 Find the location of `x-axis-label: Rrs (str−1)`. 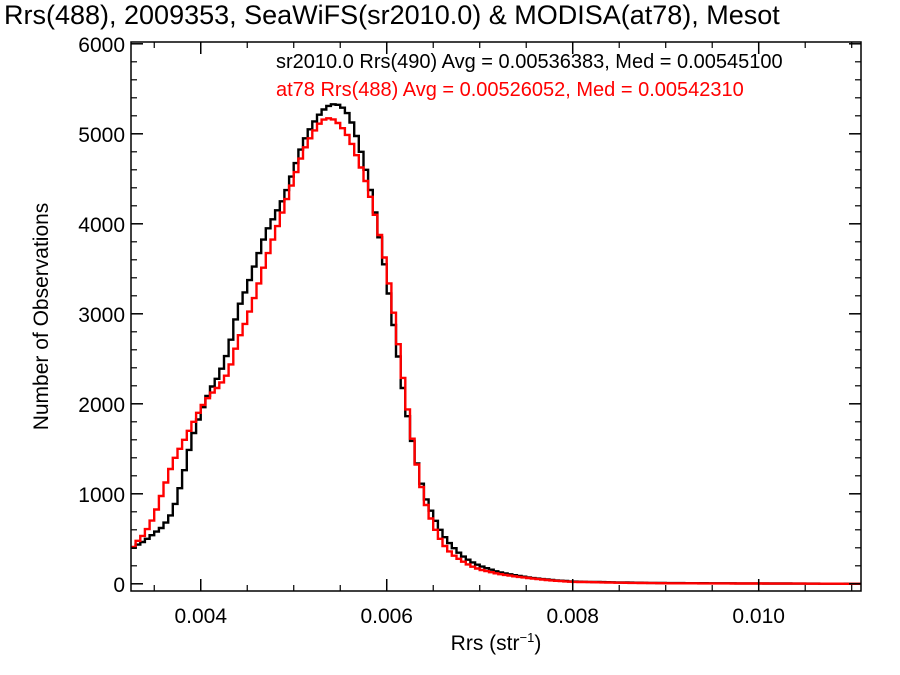

x-axis-label: Rrs (str−1) is located at coordinates (496, 642).